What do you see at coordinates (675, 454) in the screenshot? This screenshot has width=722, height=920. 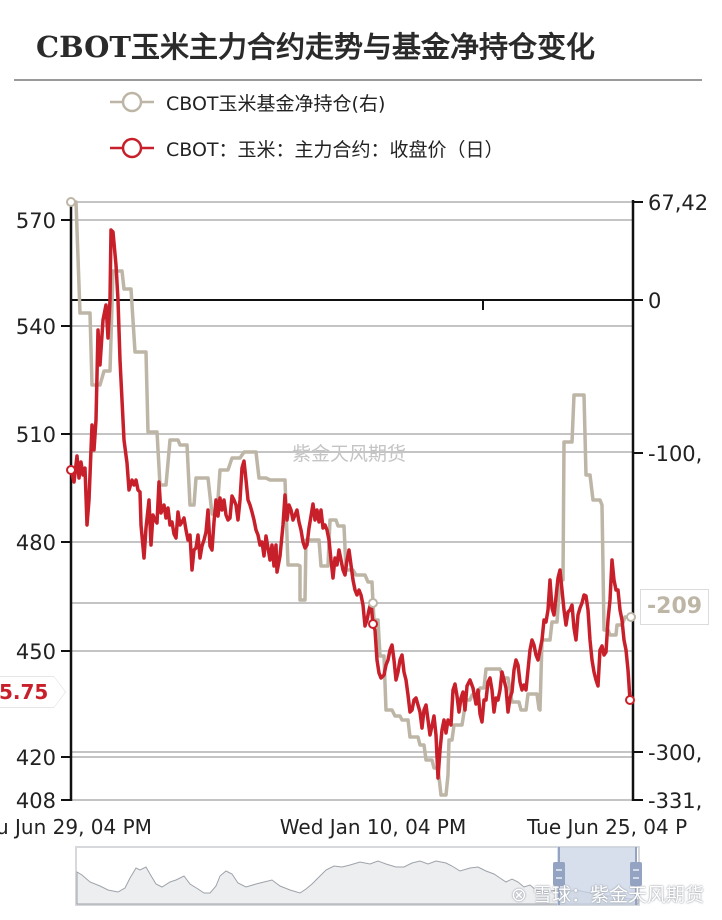 I see `right-tick-label: -100,` at bounding box center [675, 454].